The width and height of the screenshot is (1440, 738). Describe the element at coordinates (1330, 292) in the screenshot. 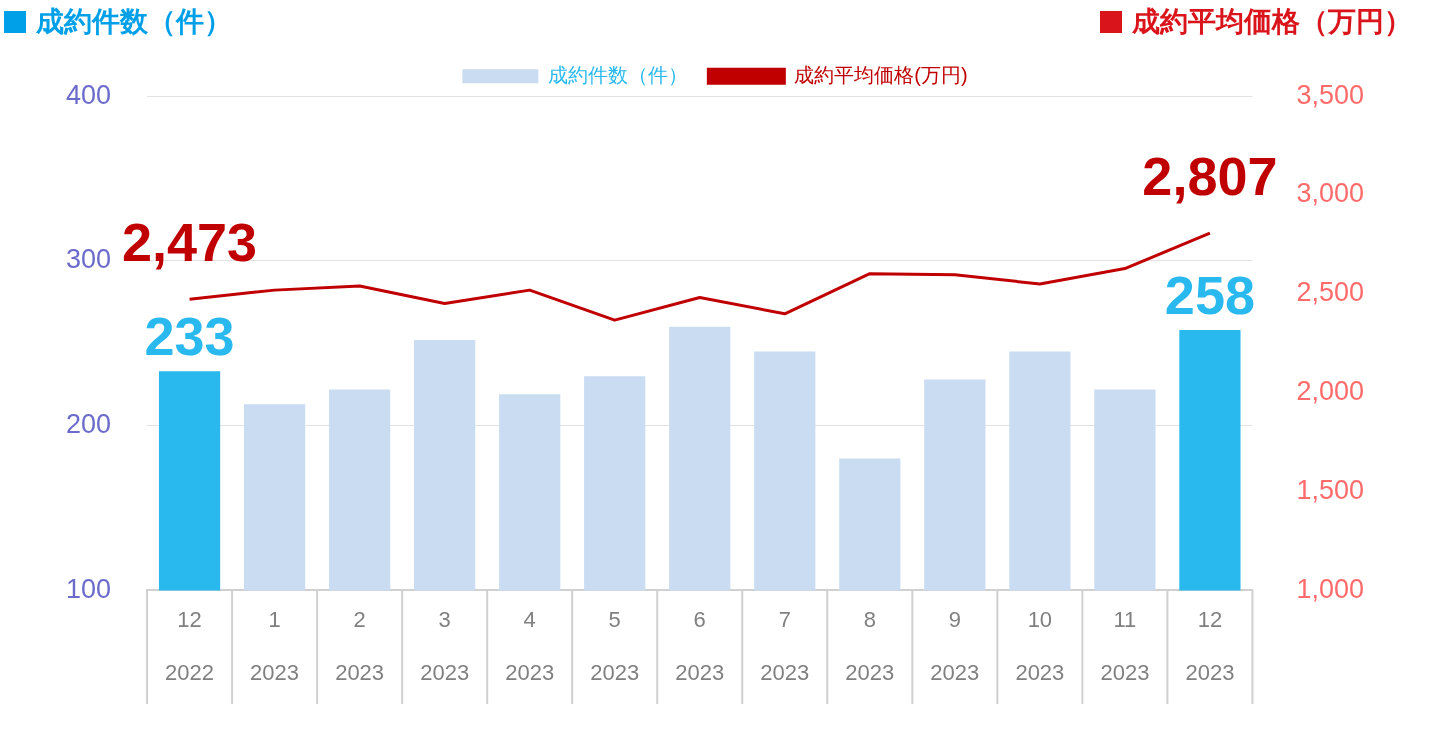

I see `y2-tick-label: 2,500` at that location.